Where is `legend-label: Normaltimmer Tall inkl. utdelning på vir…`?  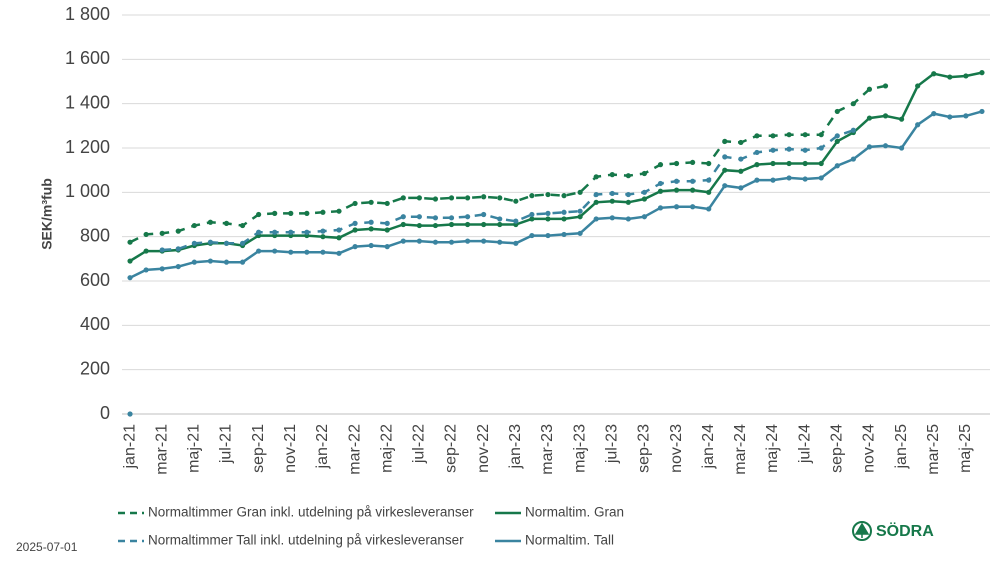 legend-label: Normaltimmer Tall inkl. utdelning på vir… is located at coordinates (306, 540).